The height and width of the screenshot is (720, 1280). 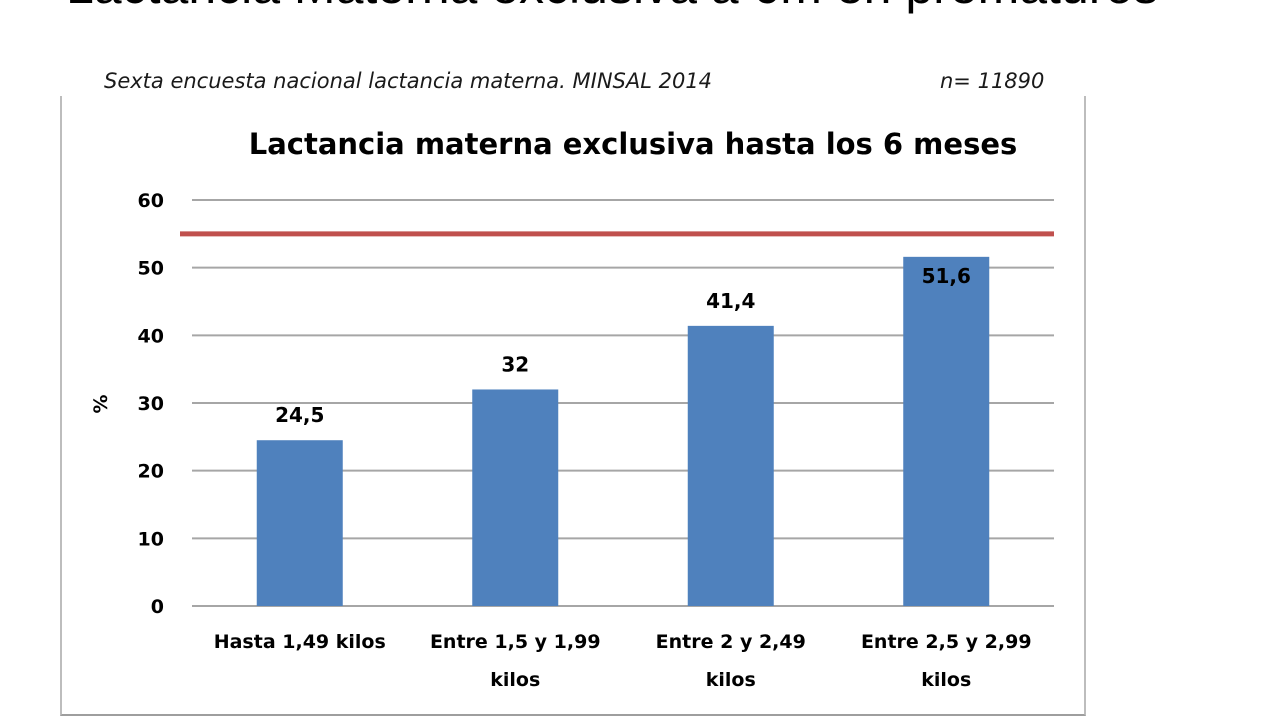 What do you see at coordinates (515, 642) in the screenshot?
I see `category-label: Entre 1,5 y 1,99` at bounding box center [515, 642].